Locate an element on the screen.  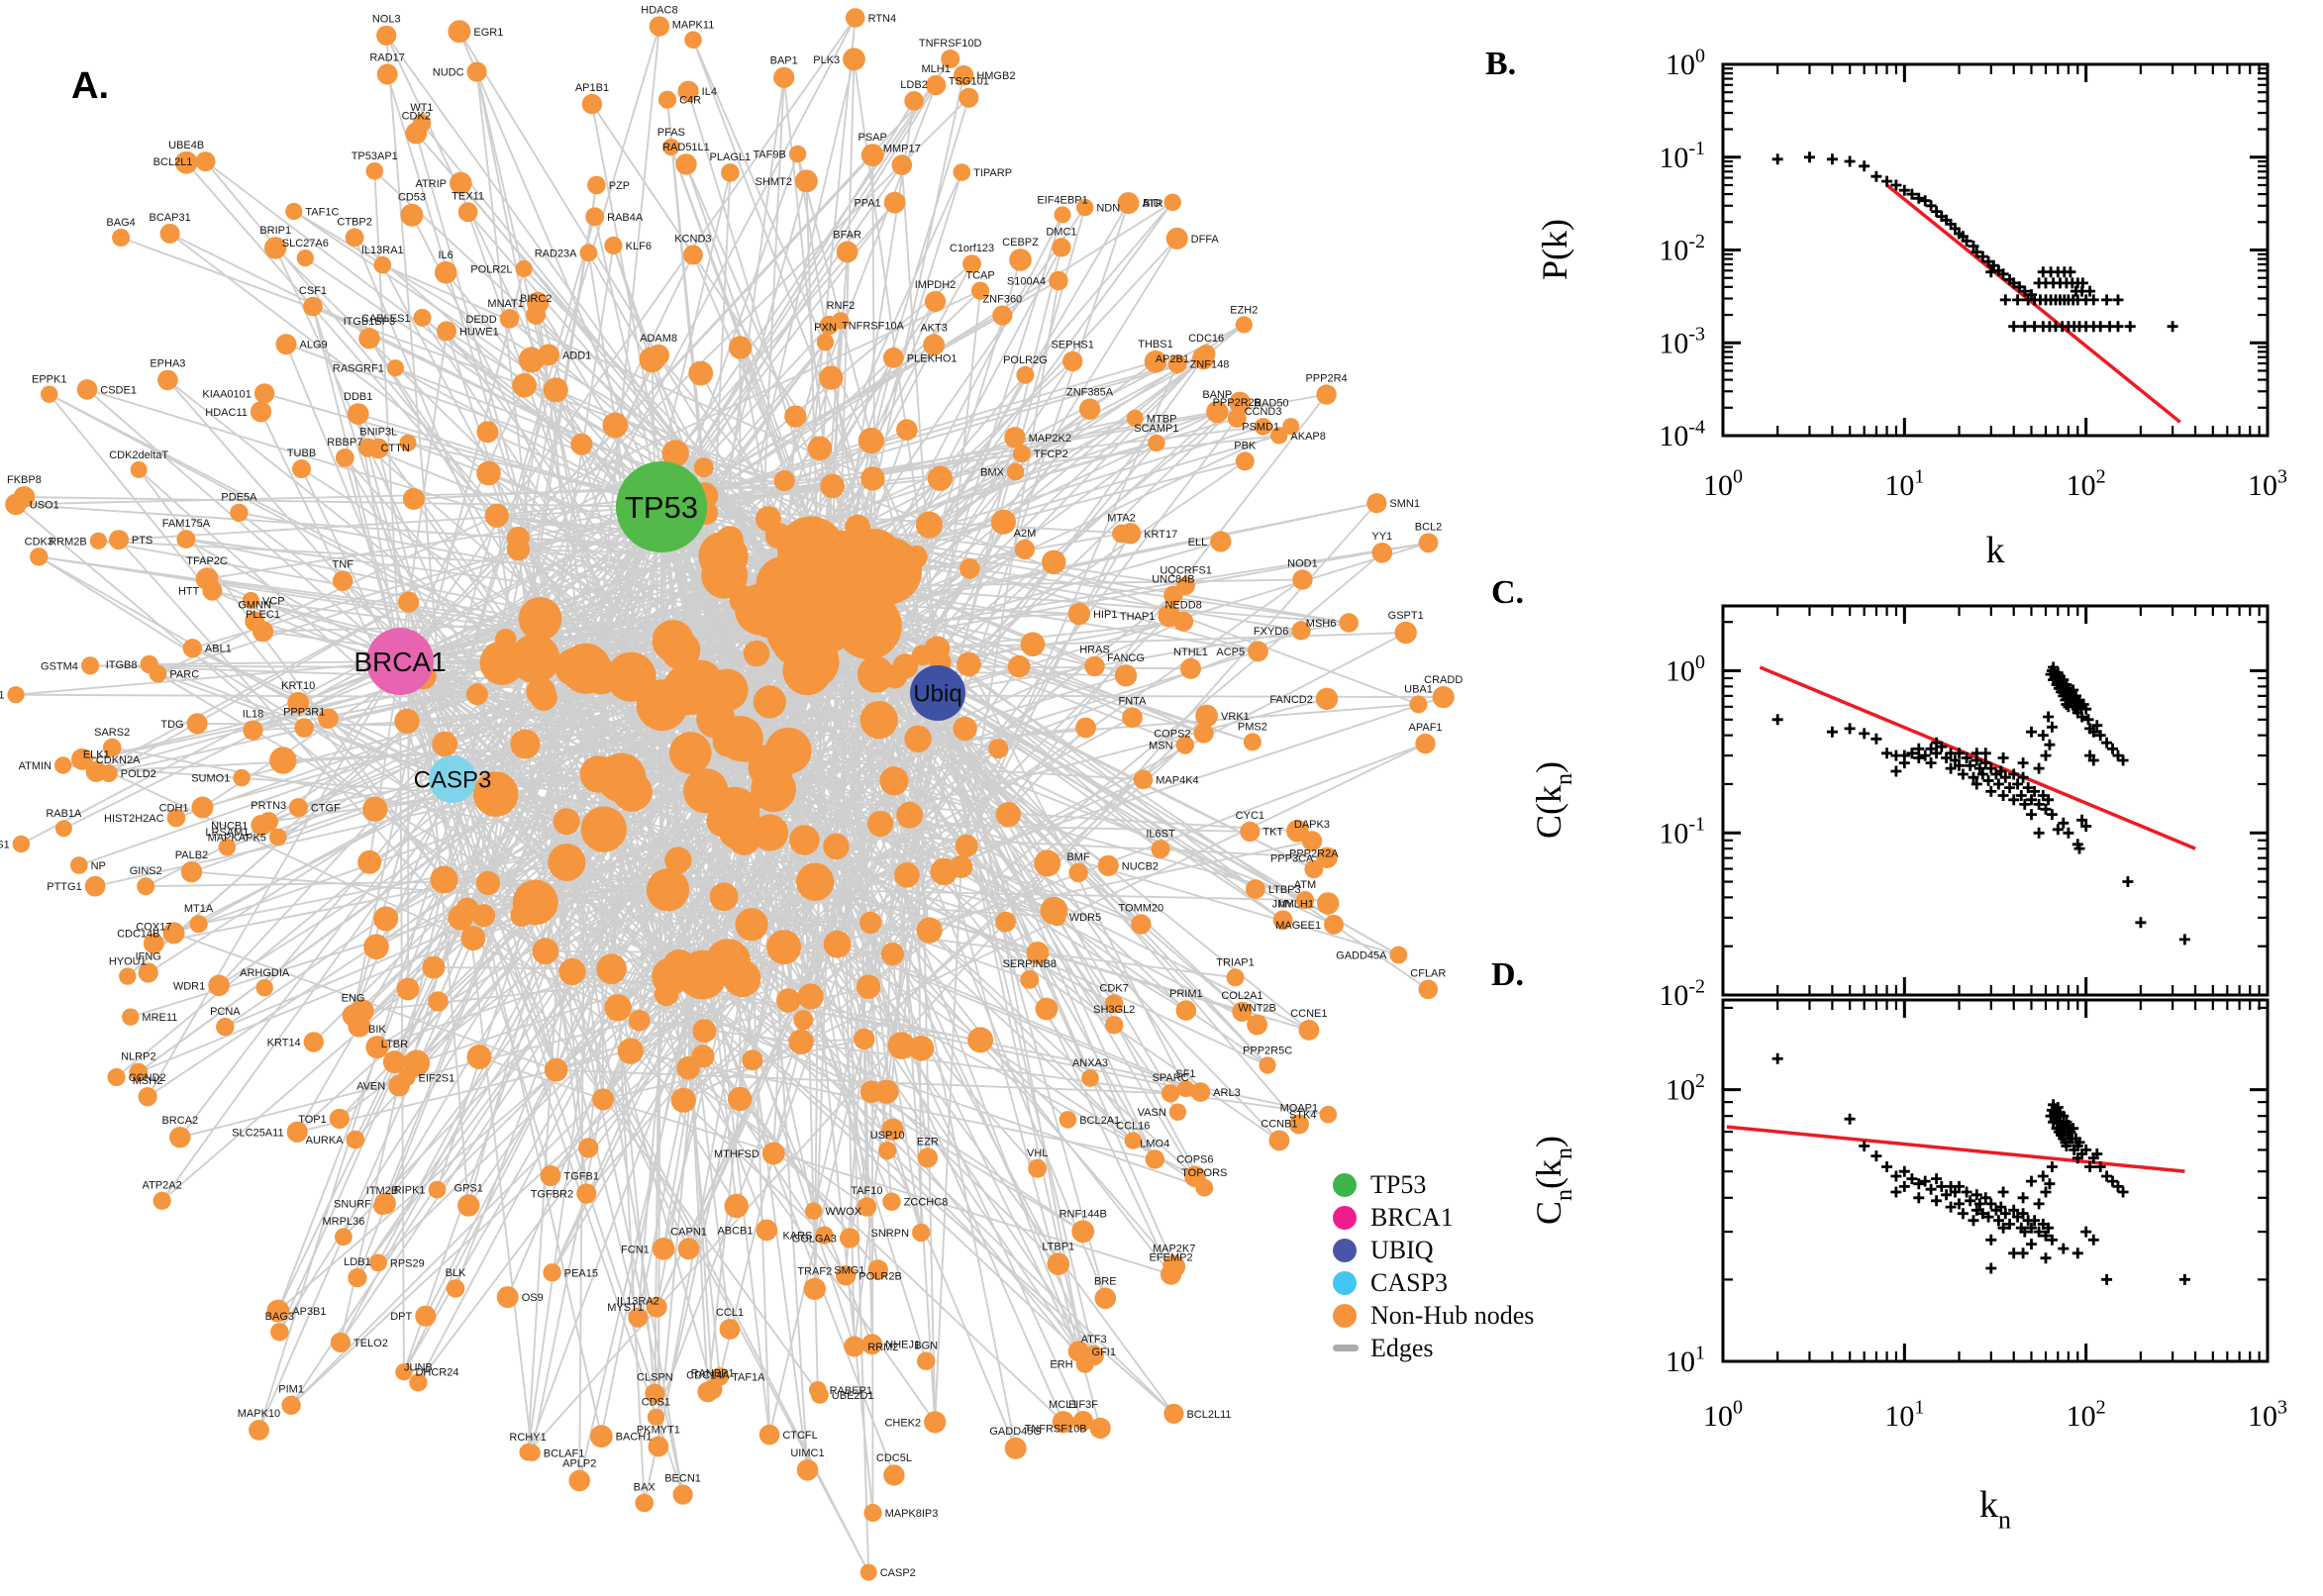
node-label: HUWE1 is located at coordinates (479, 332).